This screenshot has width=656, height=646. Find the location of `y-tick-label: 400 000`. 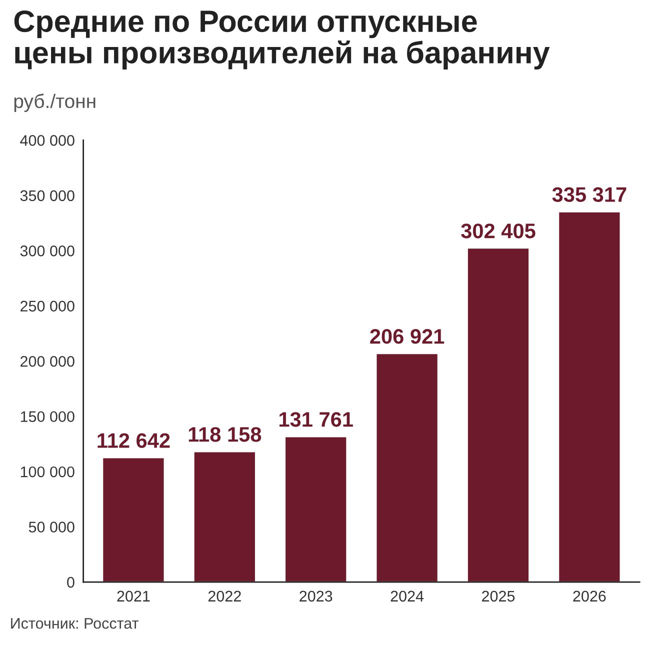

y-tick-label: 400 000 is located at coordinates (47, 140).